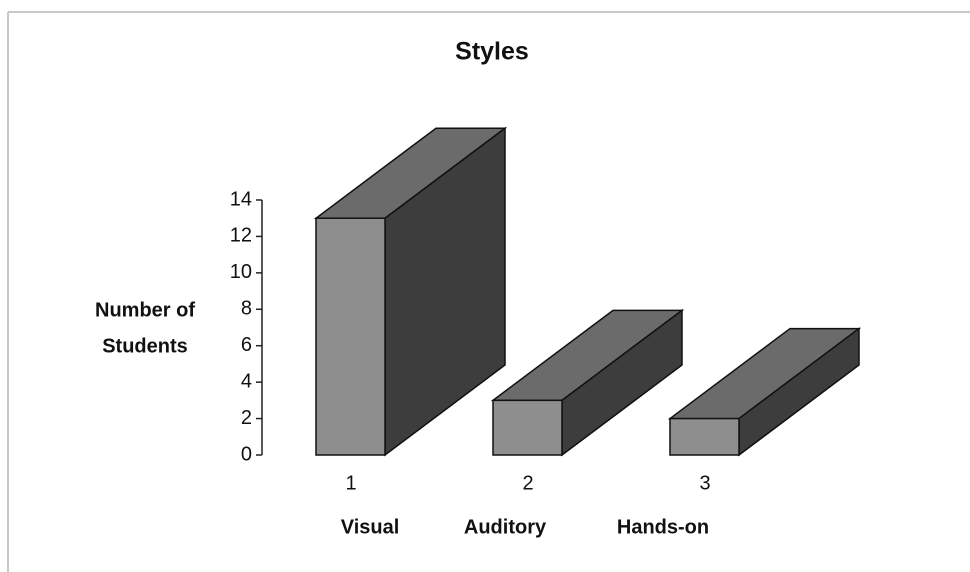 The image size is (970, 572). I want to click on y-tick-label: 0, so click(246, 454).